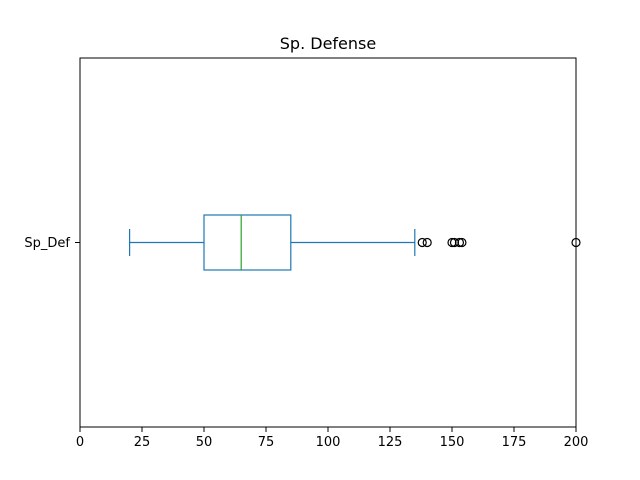 Image resolution: width=640 pixels, height=480 pixels. Describe the element at coordinates (204, 442) in the screenshot. I see `x-tick-label: 50` at that location.